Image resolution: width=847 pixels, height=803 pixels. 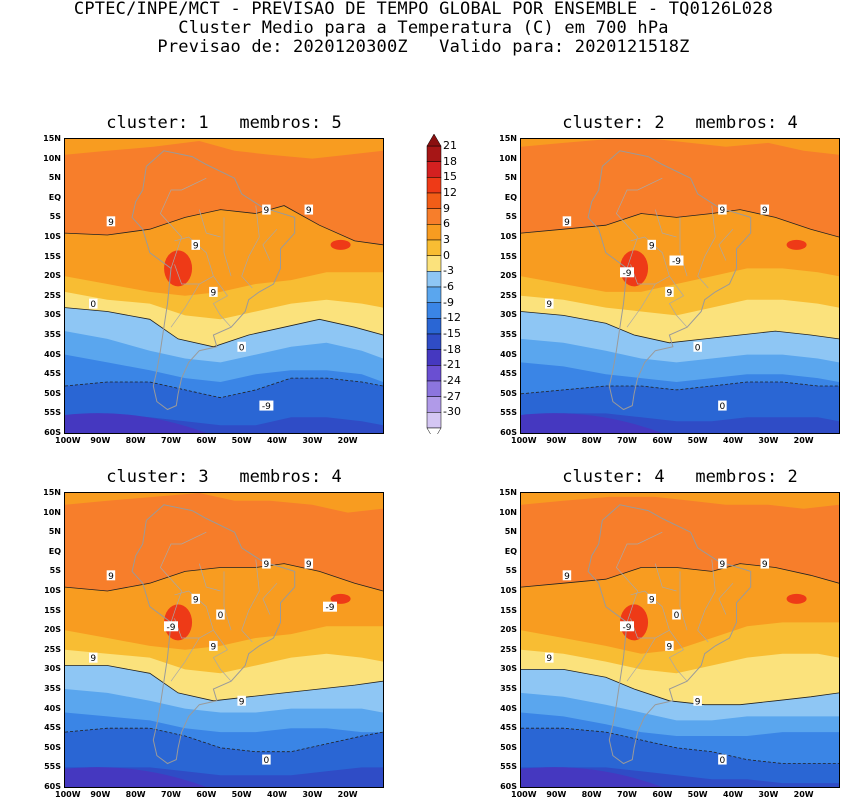 I want to click on panel-3-title: cluster: 3 membros: 4, so click(x=224, y=477).